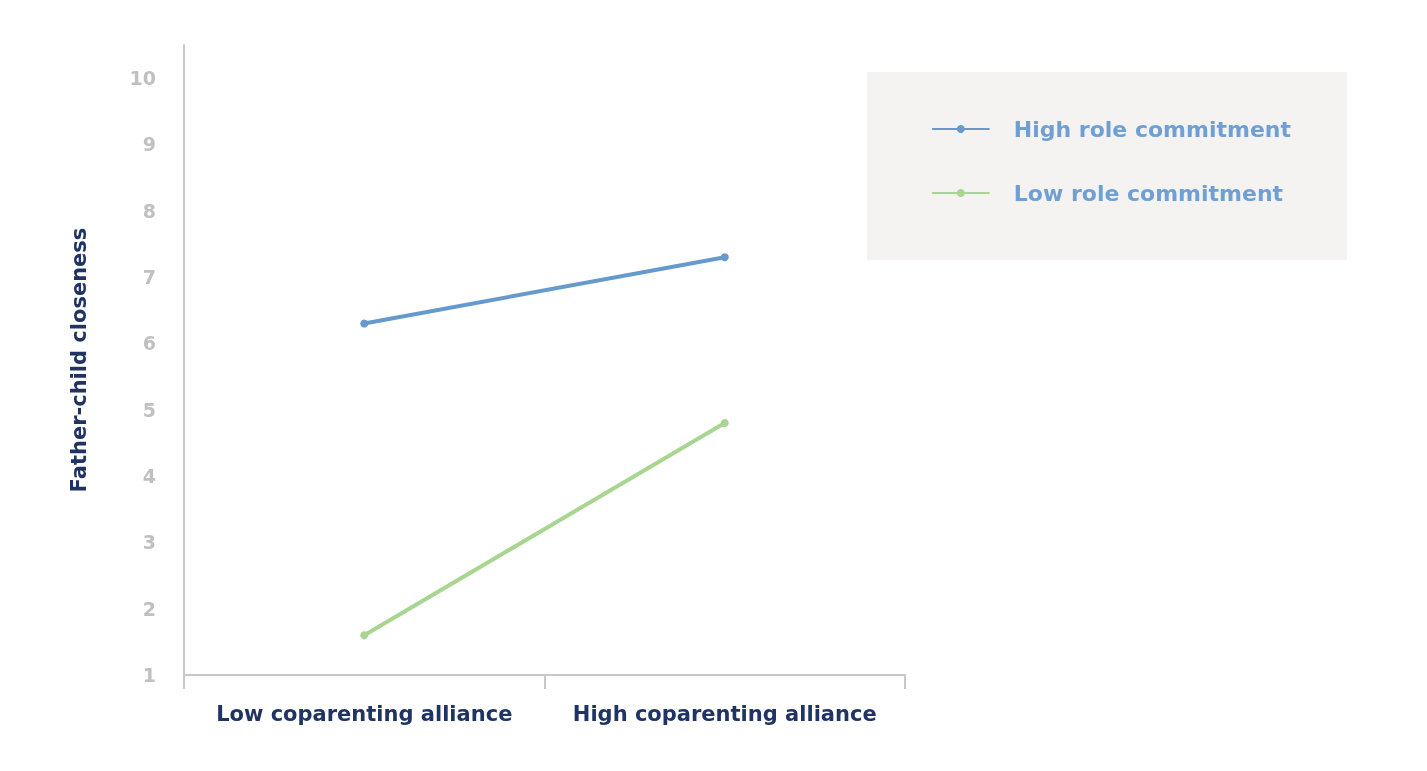 This screenshot has height=771, width=1427. I want to click on y-tick-label: 10, so click(142, 78).